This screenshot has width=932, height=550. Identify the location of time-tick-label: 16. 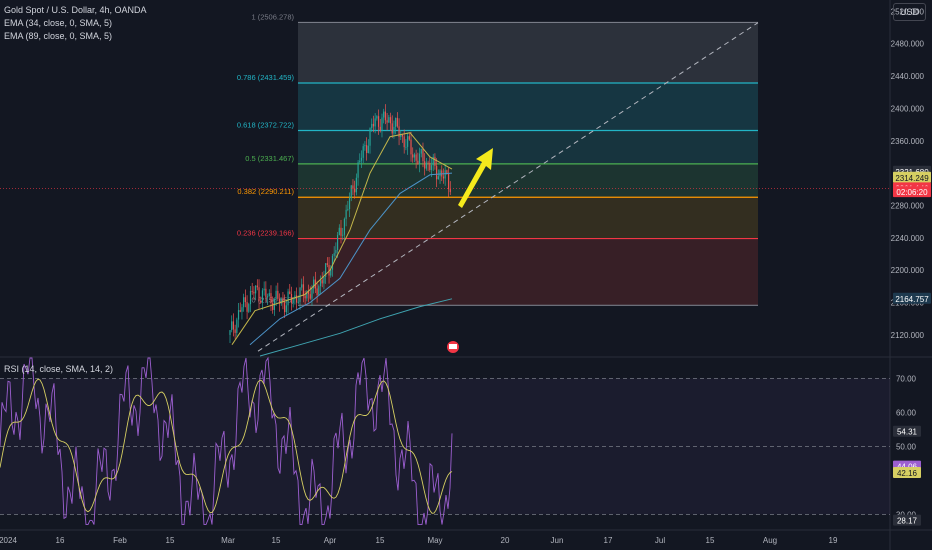
(60, 540).